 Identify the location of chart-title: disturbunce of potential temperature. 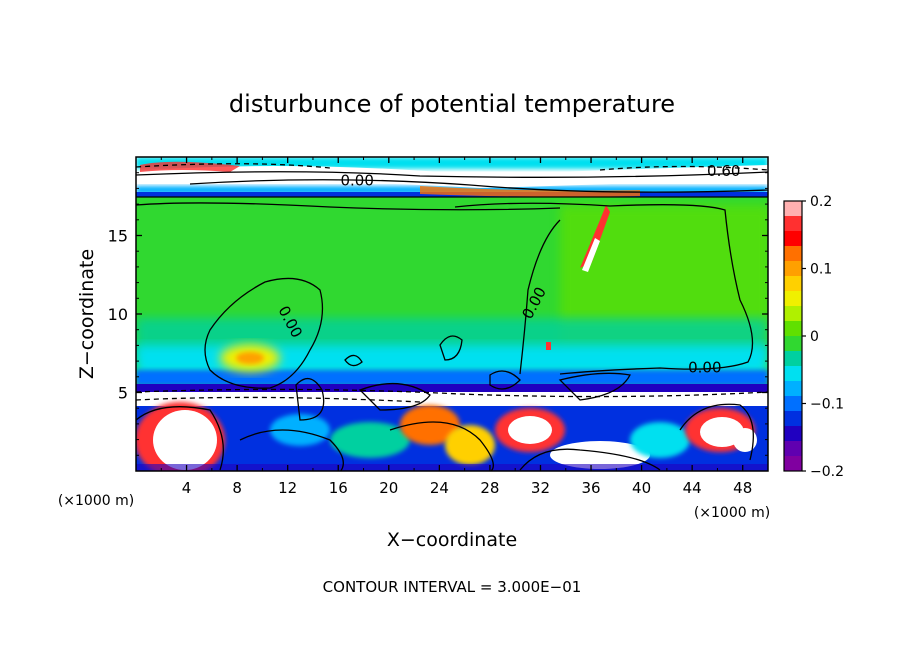
(452, 104).